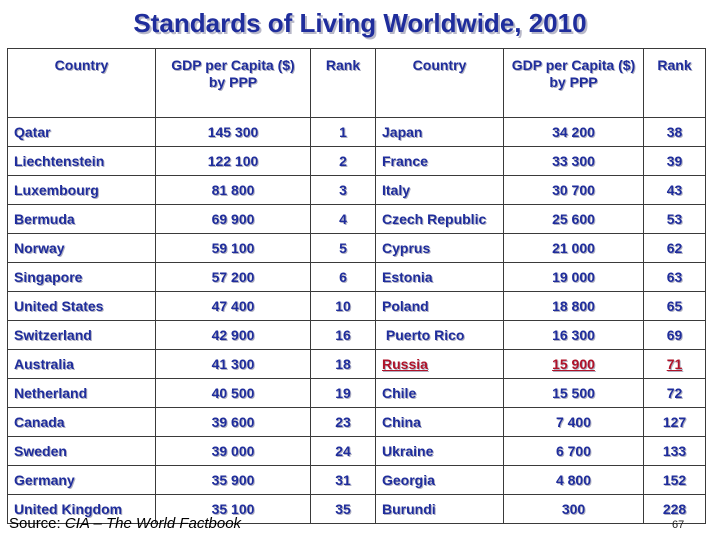 This screenshot has height=540, width=720. I want to click on table-row: United States 47 400 10 Poland 18 800 65, so click(356, 306).